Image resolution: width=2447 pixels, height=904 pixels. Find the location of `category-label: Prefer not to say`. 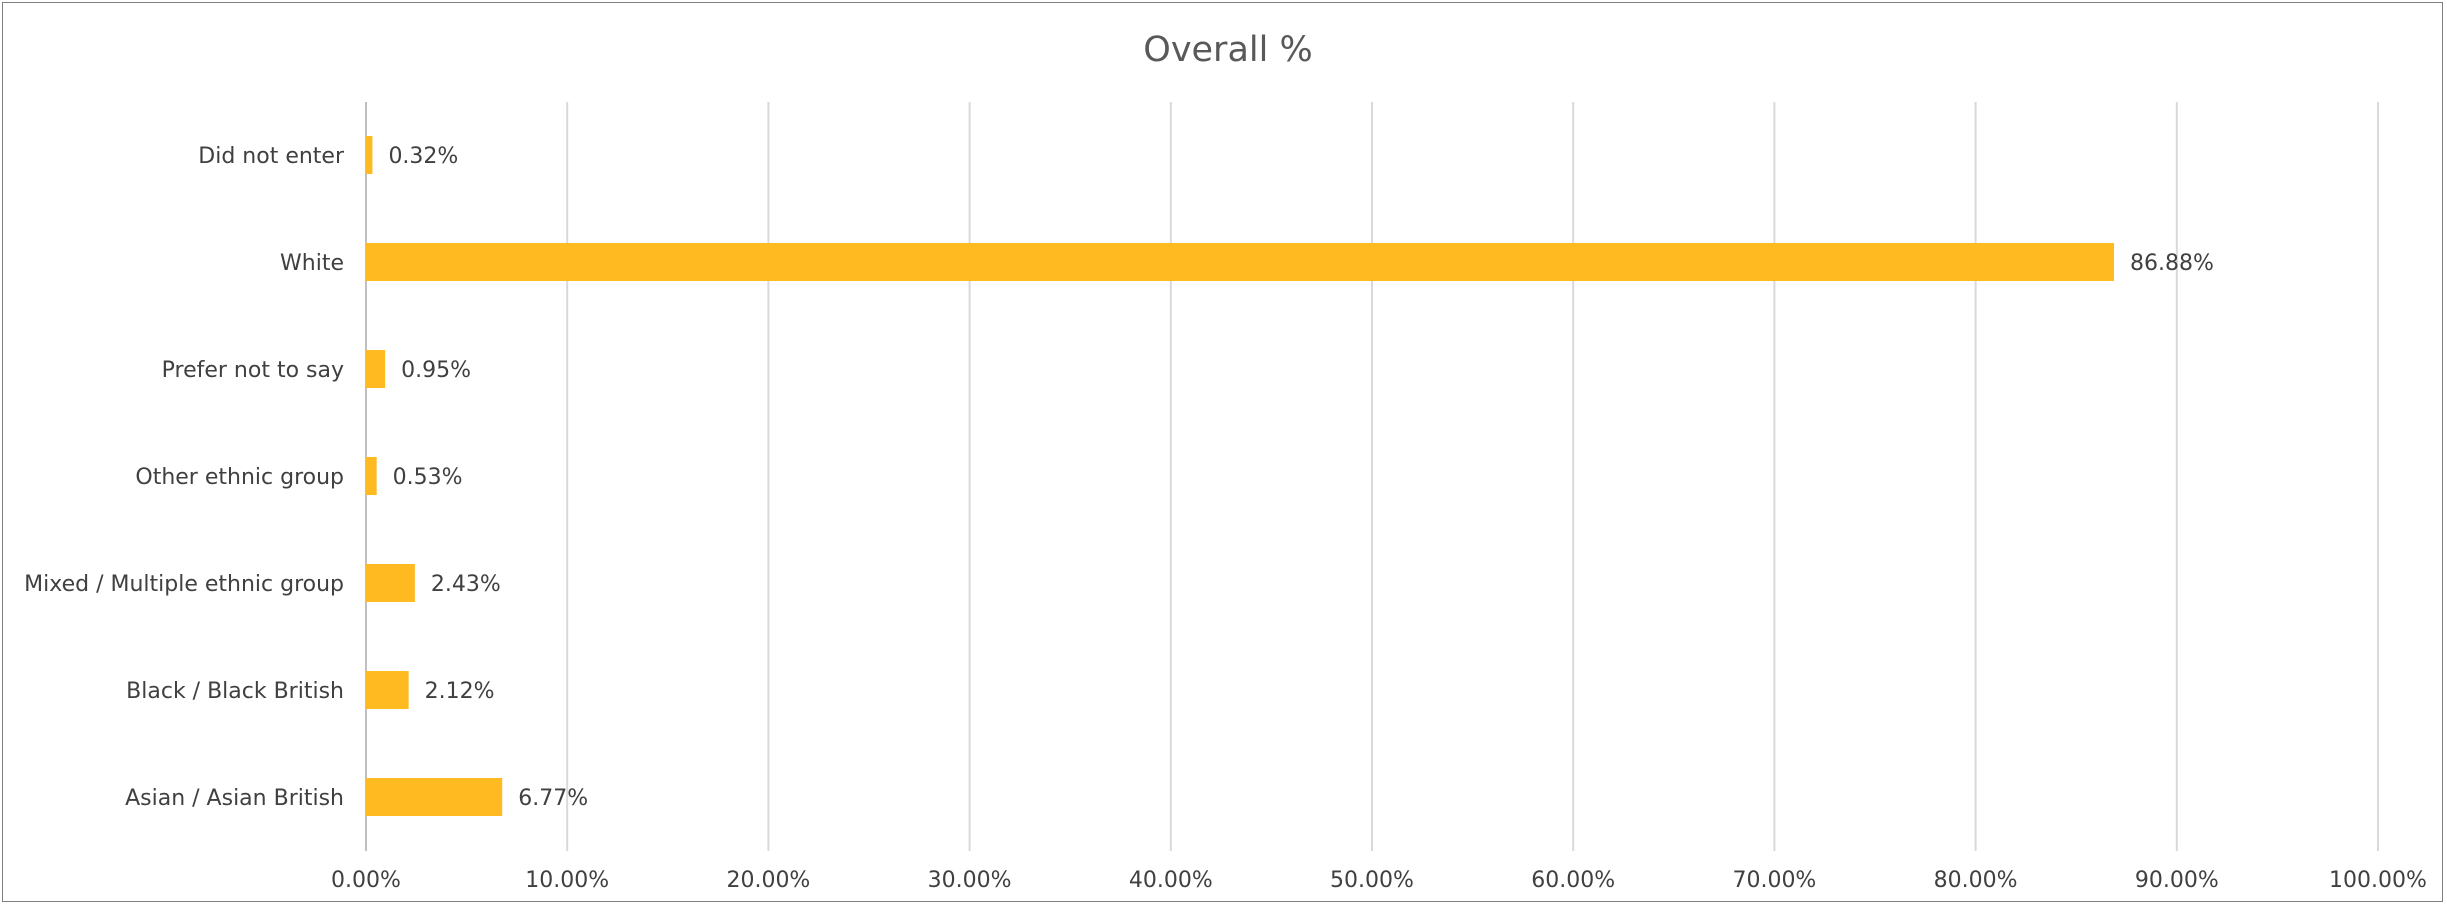

category-label: Prefer not to say is located at coordinates (253, 370).